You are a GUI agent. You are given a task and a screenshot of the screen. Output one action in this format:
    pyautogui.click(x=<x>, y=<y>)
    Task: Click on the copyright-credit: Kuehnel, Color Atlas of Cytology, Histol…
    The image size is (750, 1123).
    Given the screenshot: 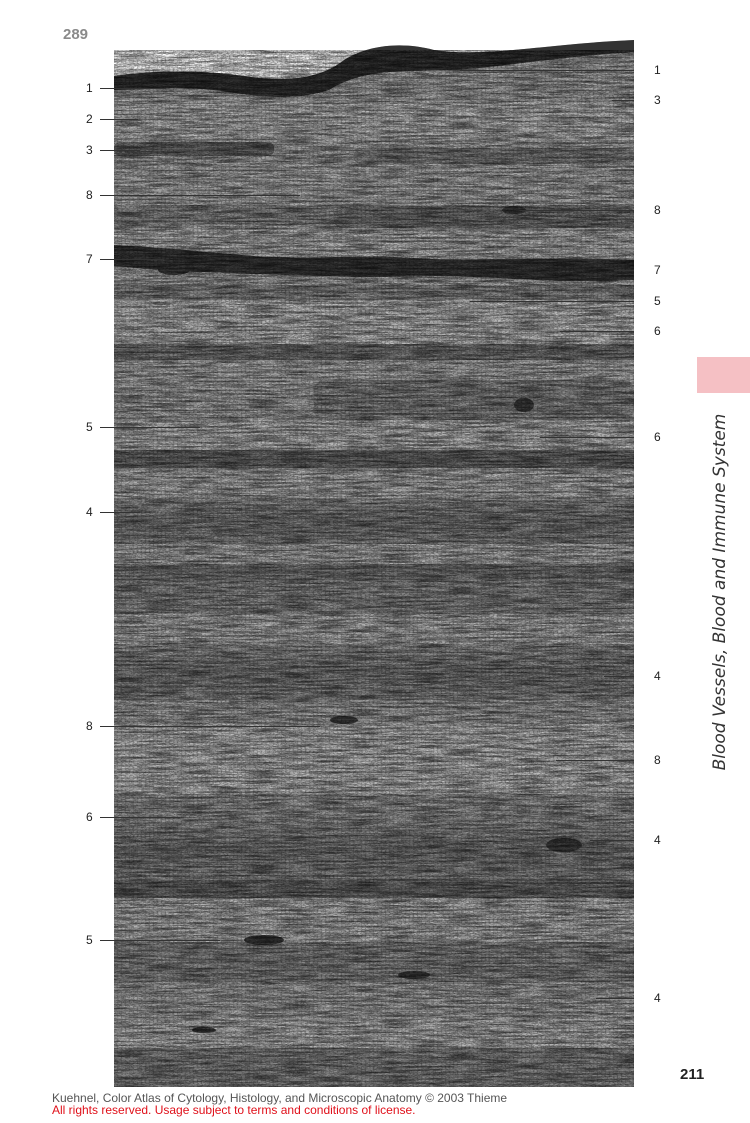 What is the action you would take?
    pyautogui.click(x=280, y=1098)
    